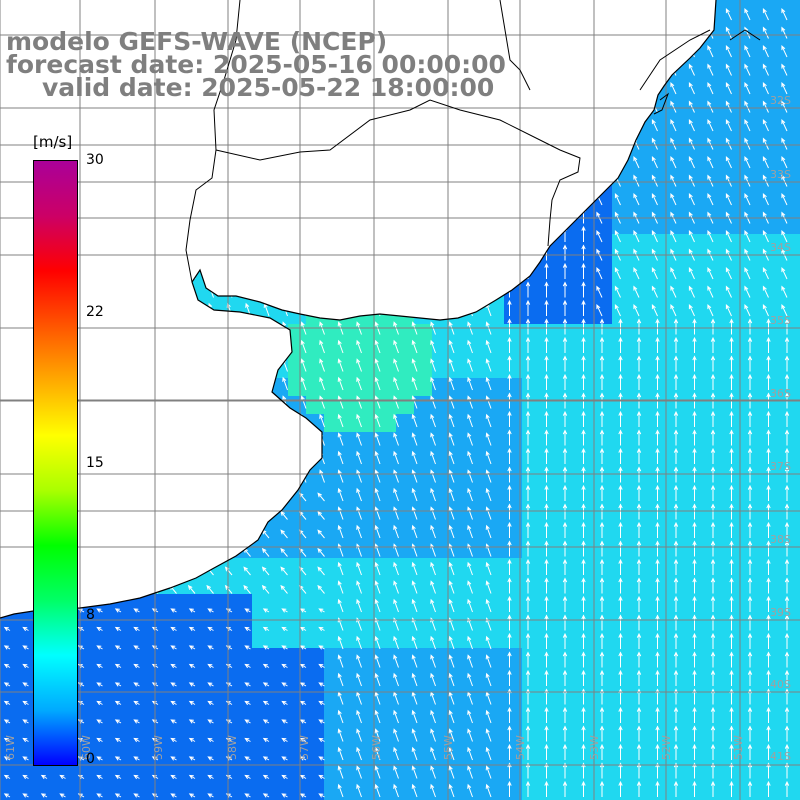 The width and height of the screenshot is (800, 800). I want to click on lon-label: 59W, so click(158, 747).